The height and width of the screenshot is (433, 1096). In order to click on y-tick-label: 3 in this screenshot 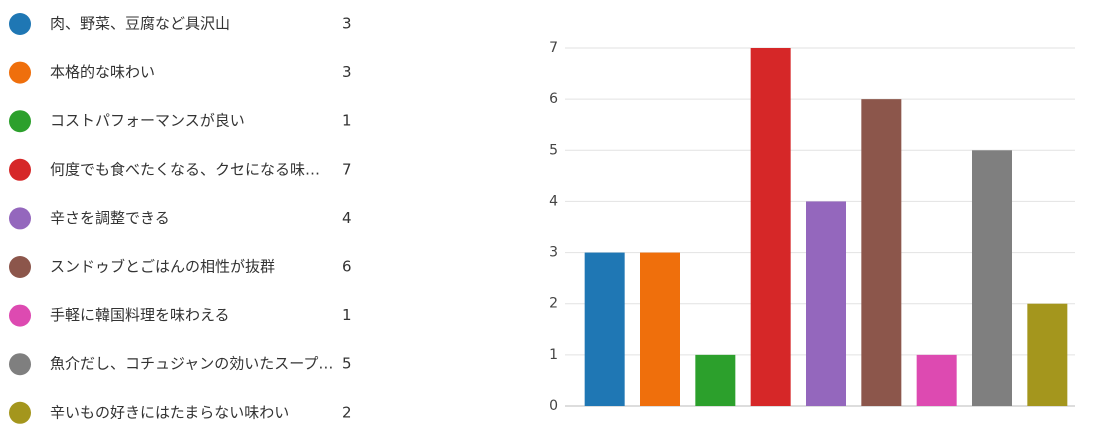, I will do `click(553, 253)`.